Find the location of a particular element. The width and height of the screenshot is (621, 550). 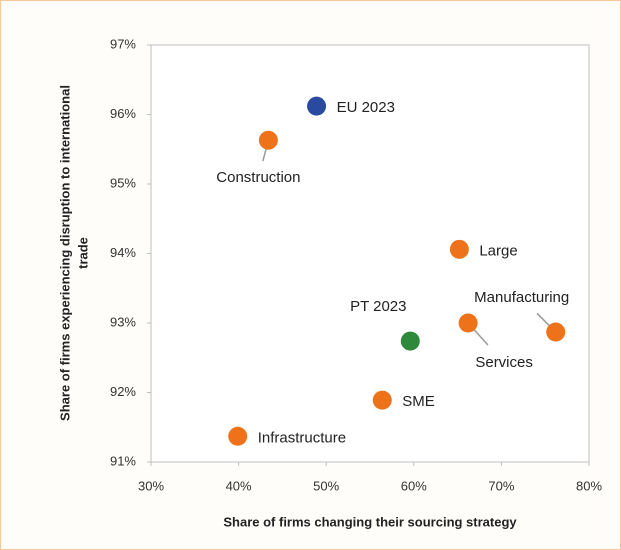

y-tick-label: 96% is located at coordinates (123, 113).